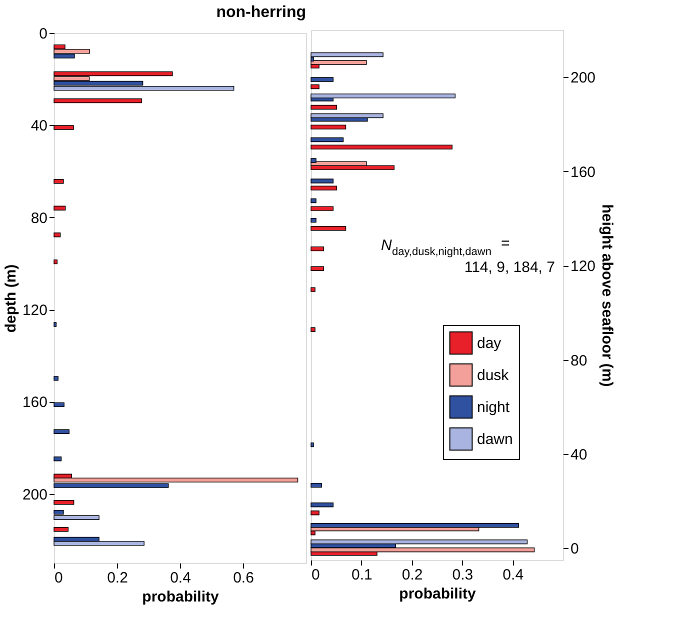 The image size is (682, 625). Describe the element at coordinates (607, 295) in the screenshot. I see `y-axis-title: height above seafloor (m)` at that location.